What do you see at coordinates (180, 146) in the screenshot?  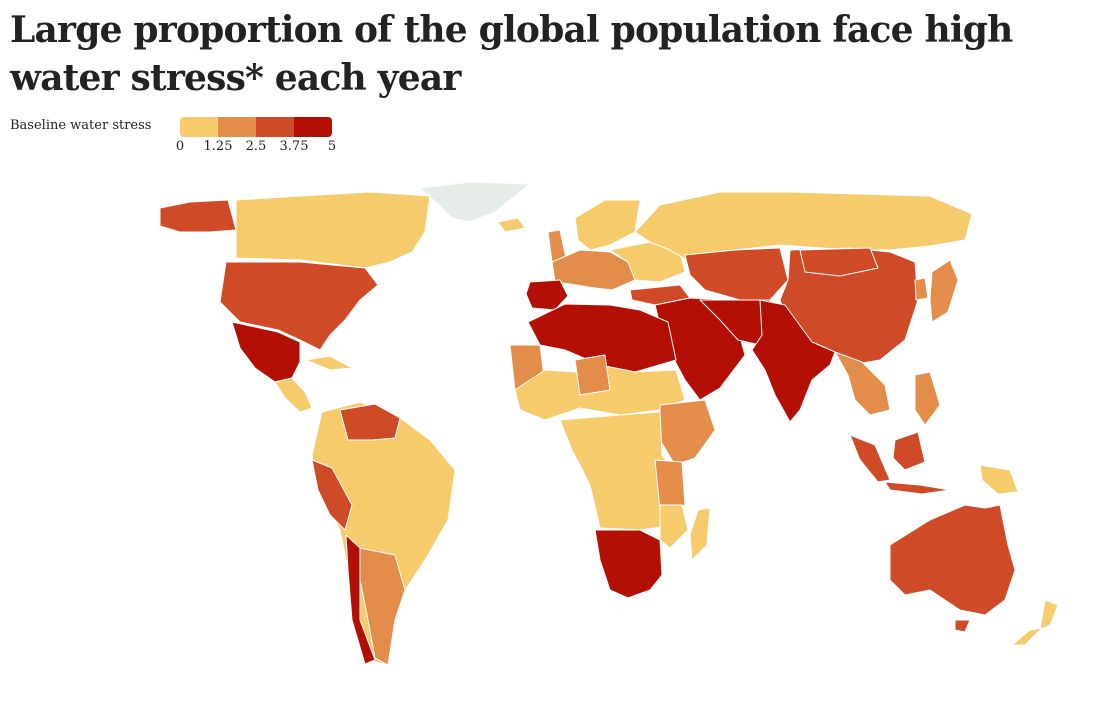 I see `legend-tick: 0` at bounding box center [180, 146].